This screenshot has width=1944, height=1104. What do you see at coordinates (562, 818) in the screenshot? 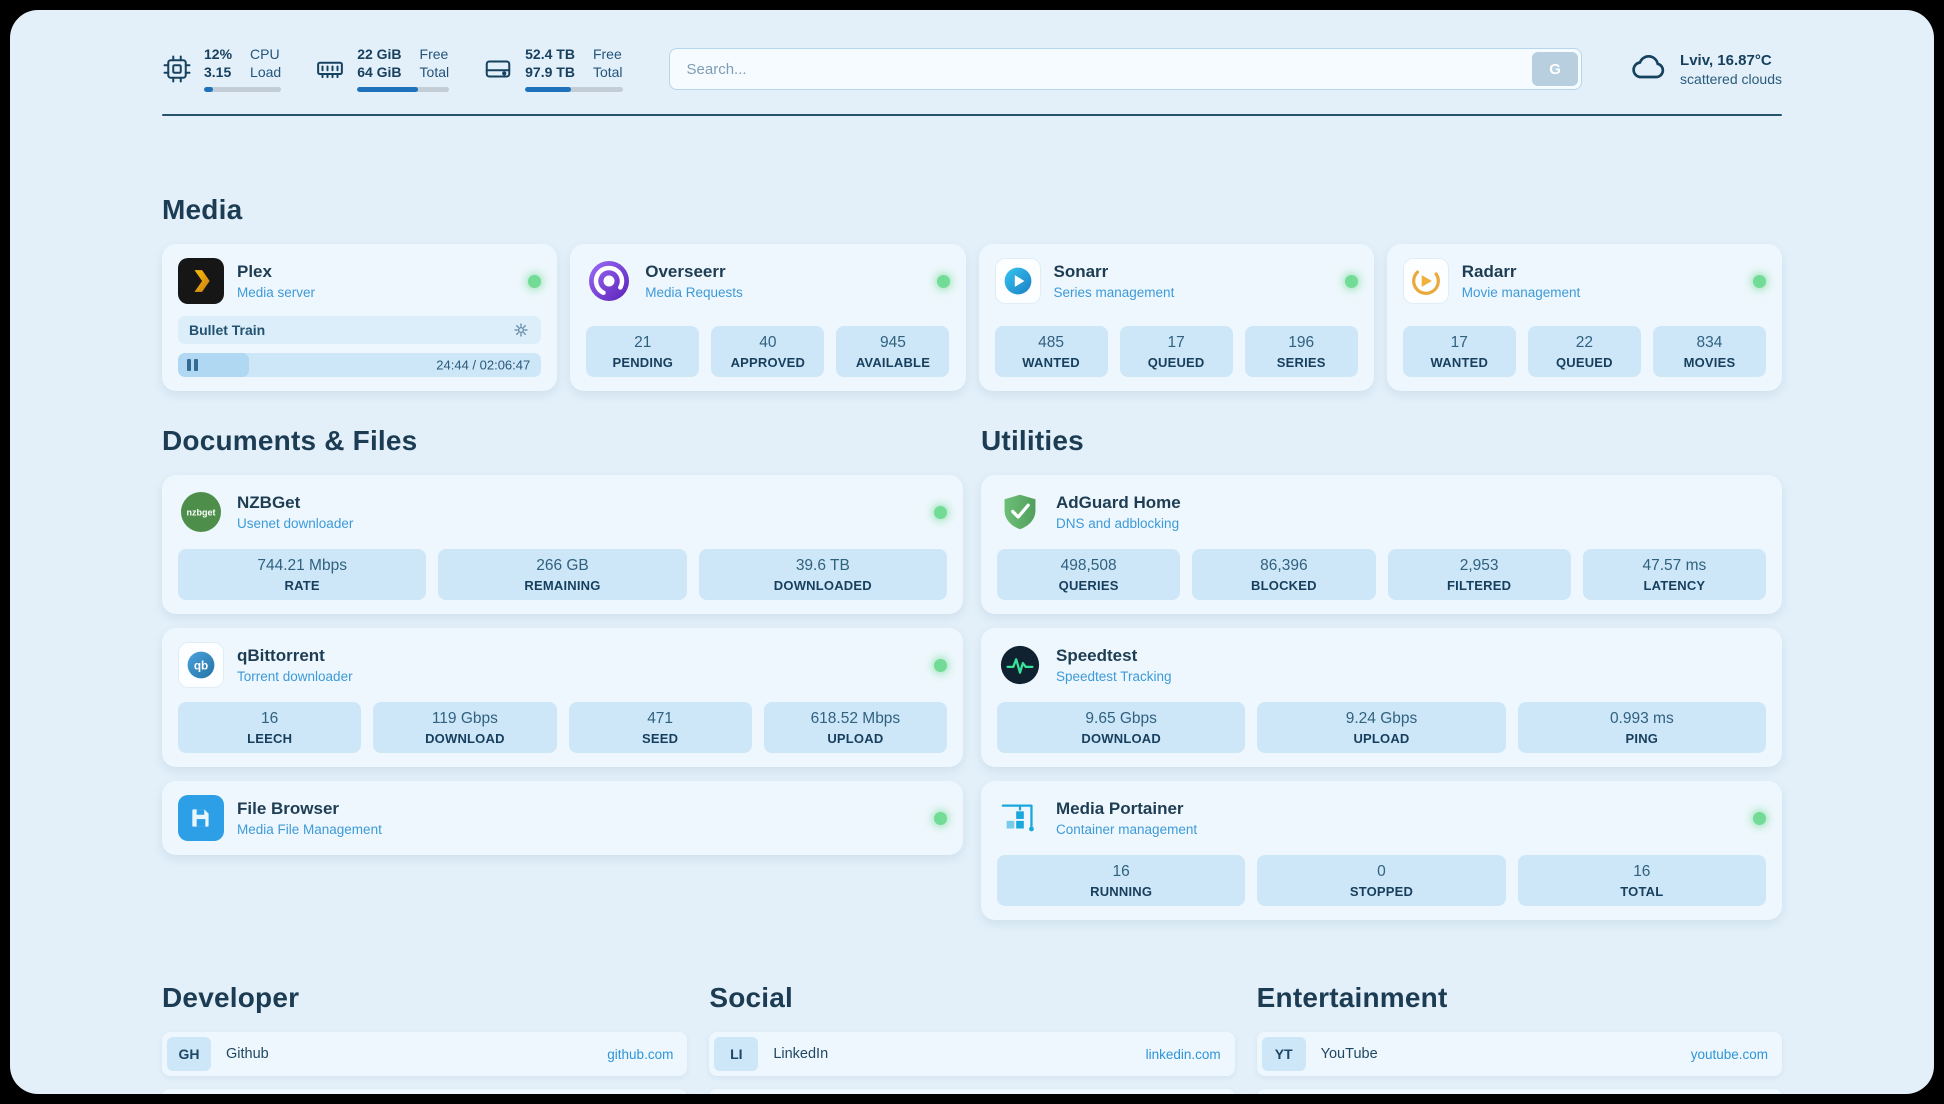
I see `app-card-filebrowser: File Browser Media File Management` at bounding box center [562, 818].